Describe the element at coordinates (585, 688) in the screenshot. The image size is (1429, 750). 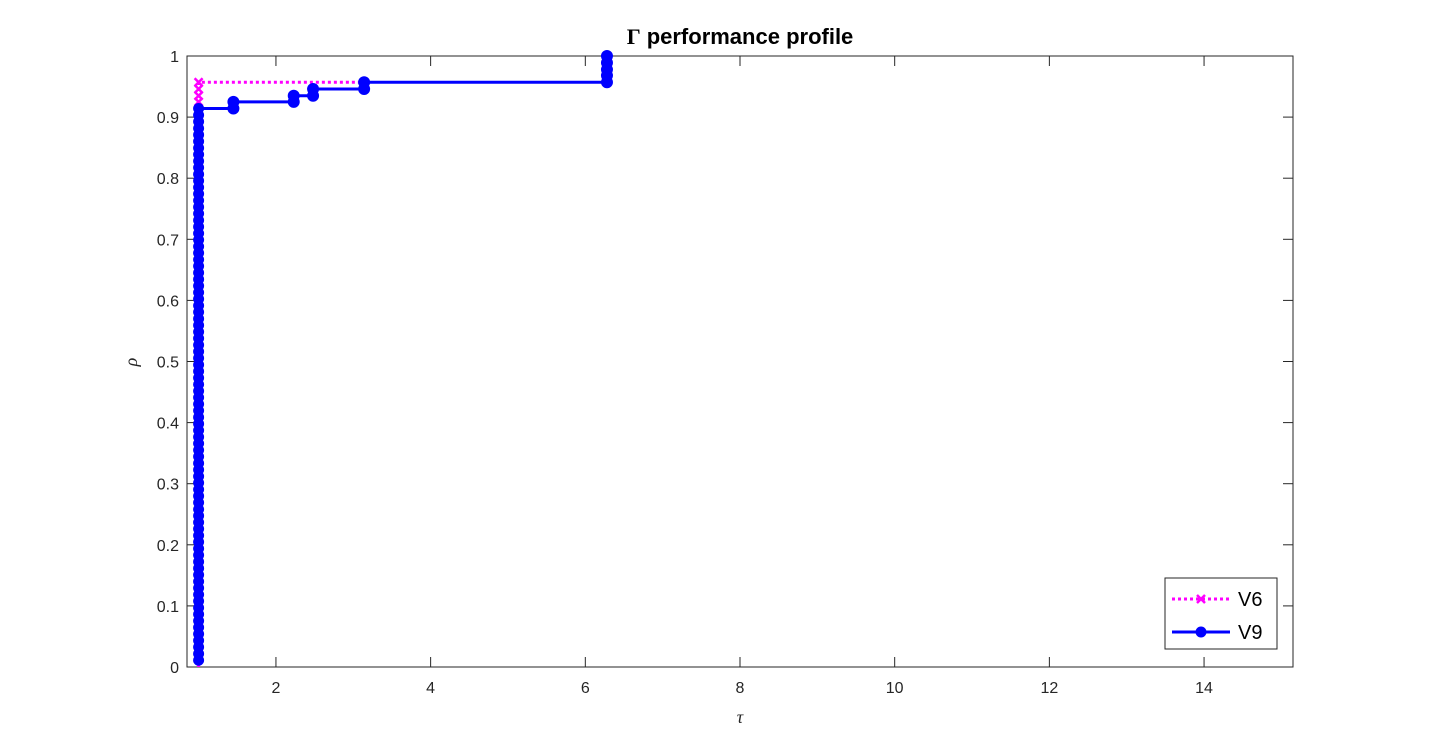
I see `x-tick-label: 6` at that location.